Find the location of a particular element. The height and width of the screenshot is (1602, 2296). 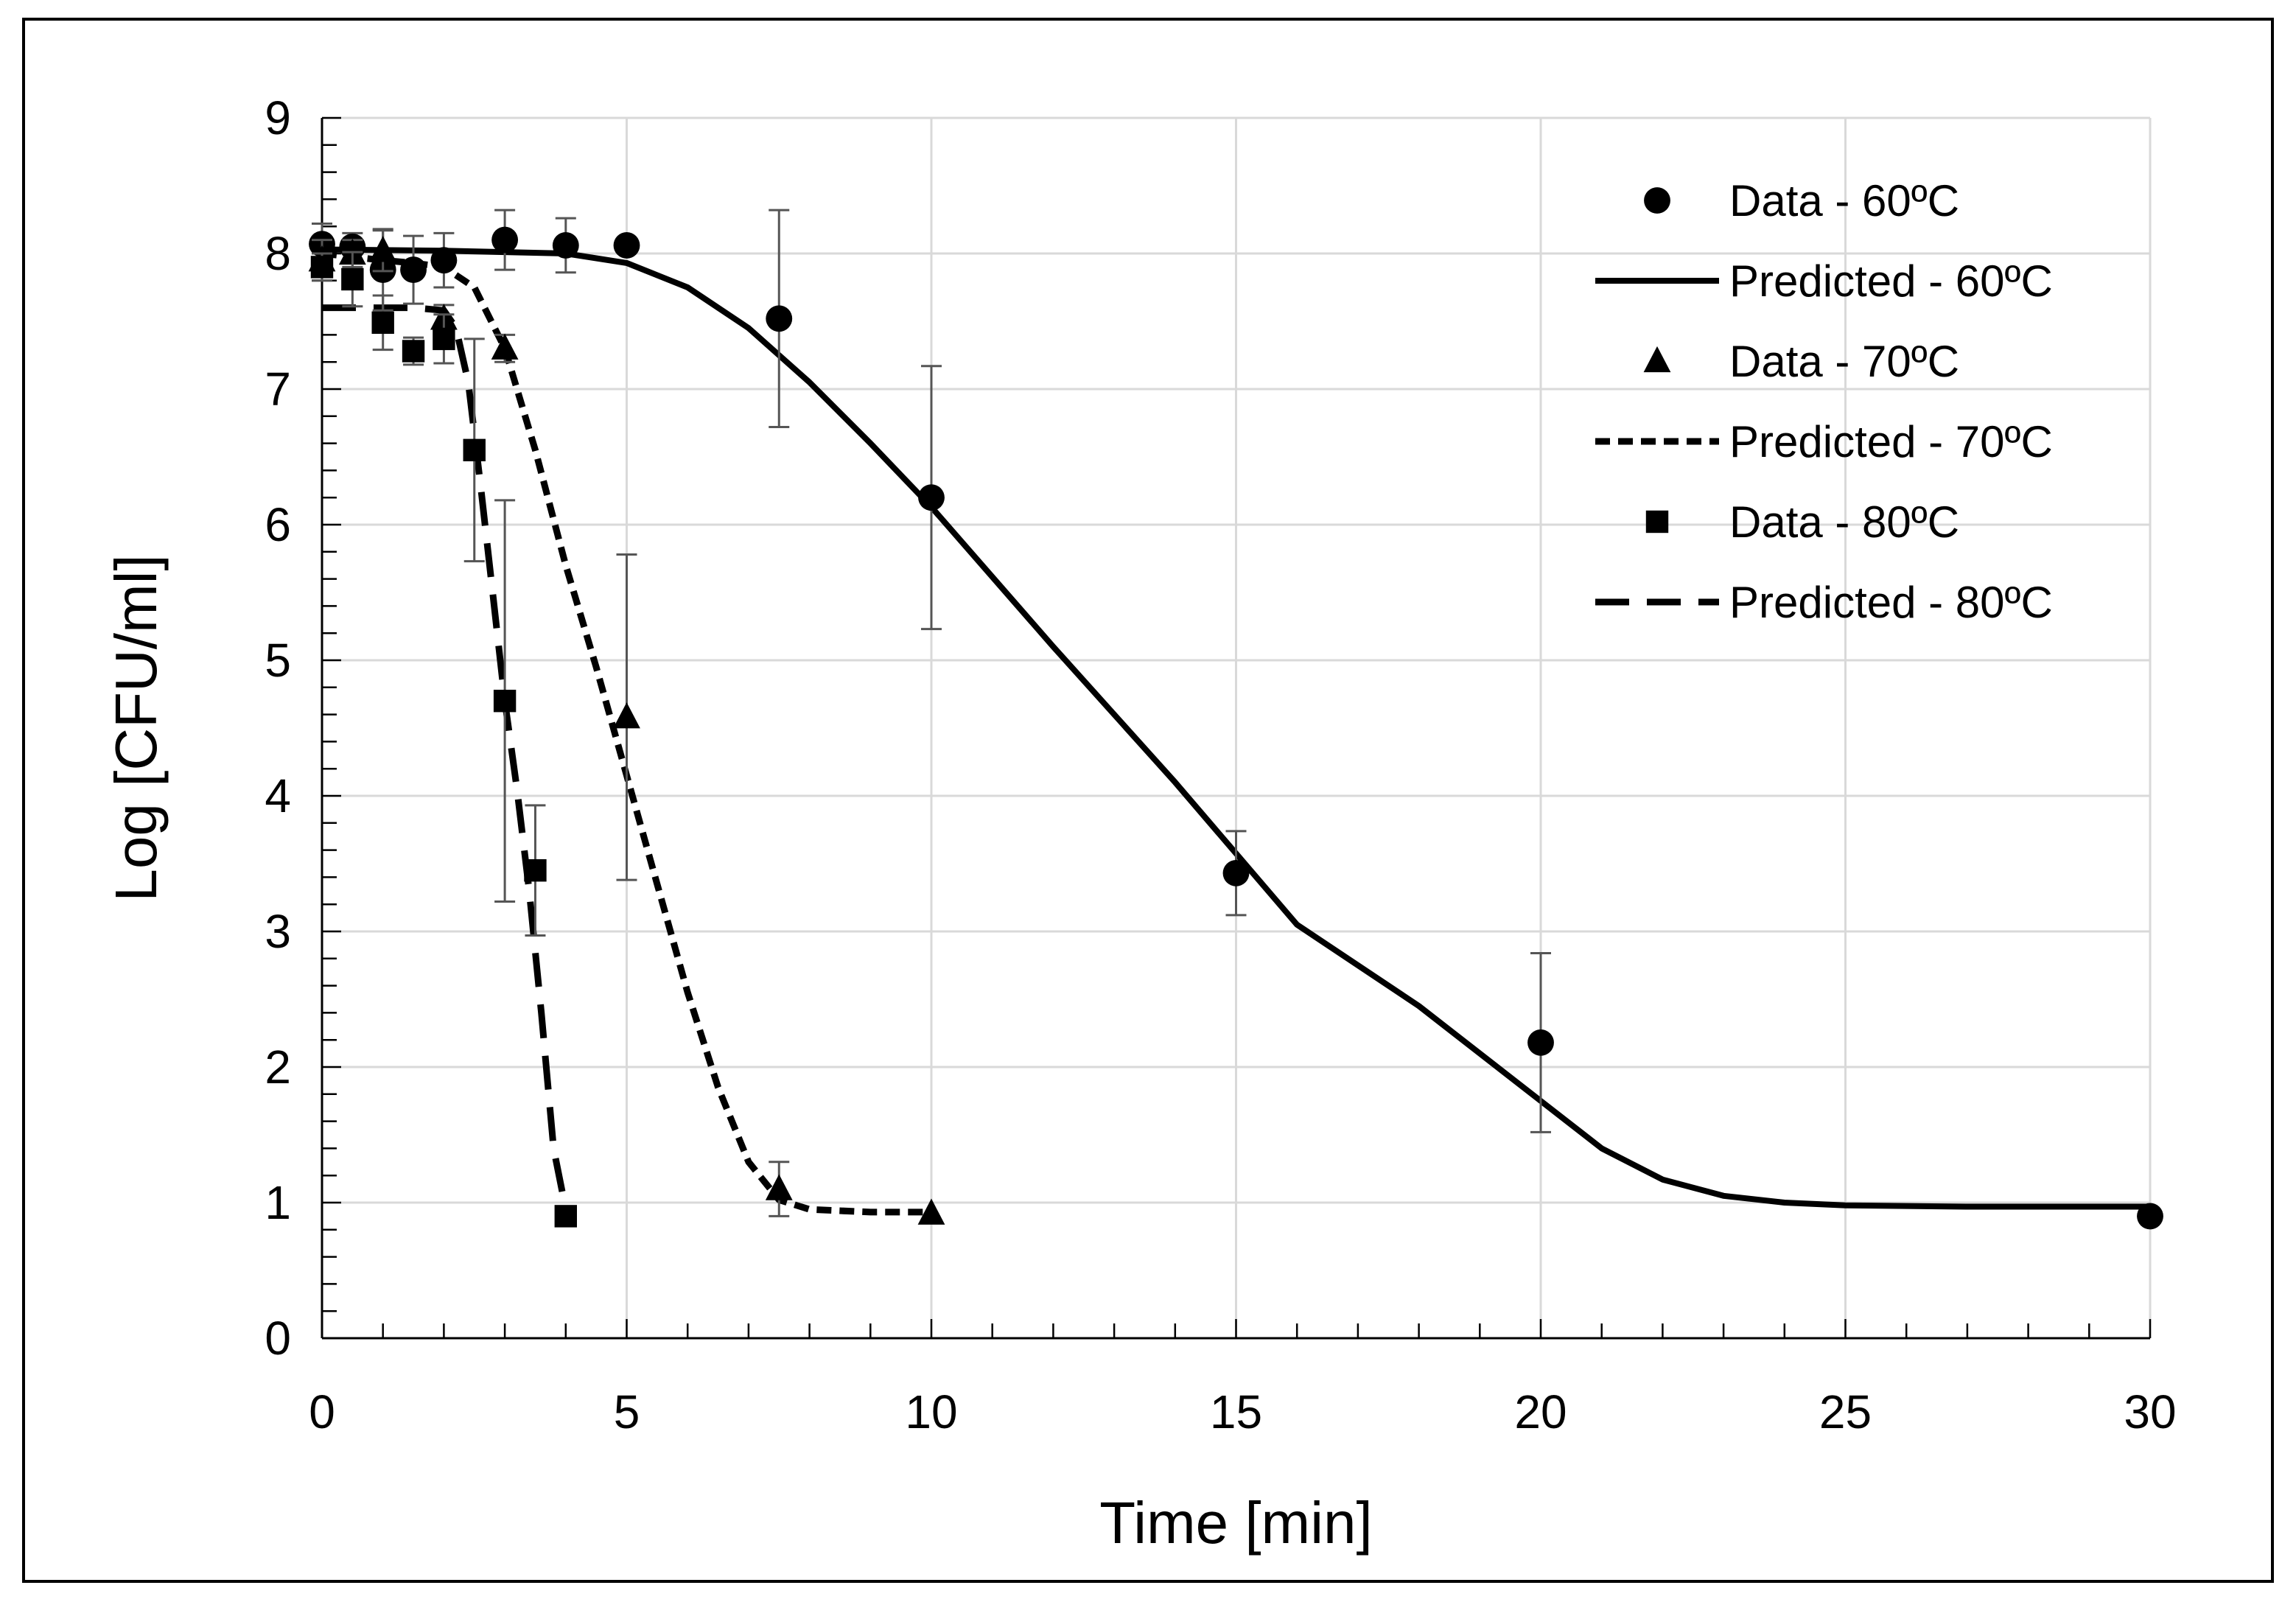

x-tick-label: 15 is located at coordinates (1236, 1411).